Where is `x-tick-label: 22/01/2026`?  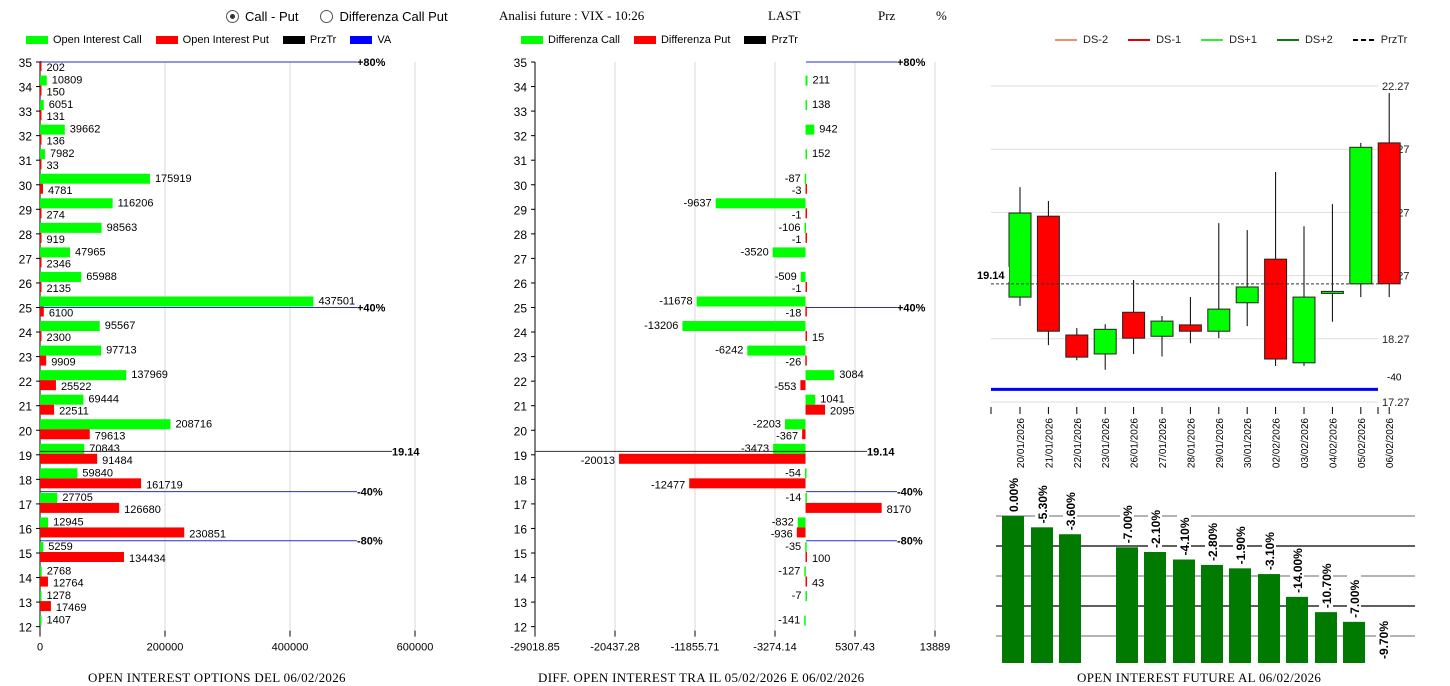 x-tick-label: 22/01/2026 is located at coordinates (1078, 443).